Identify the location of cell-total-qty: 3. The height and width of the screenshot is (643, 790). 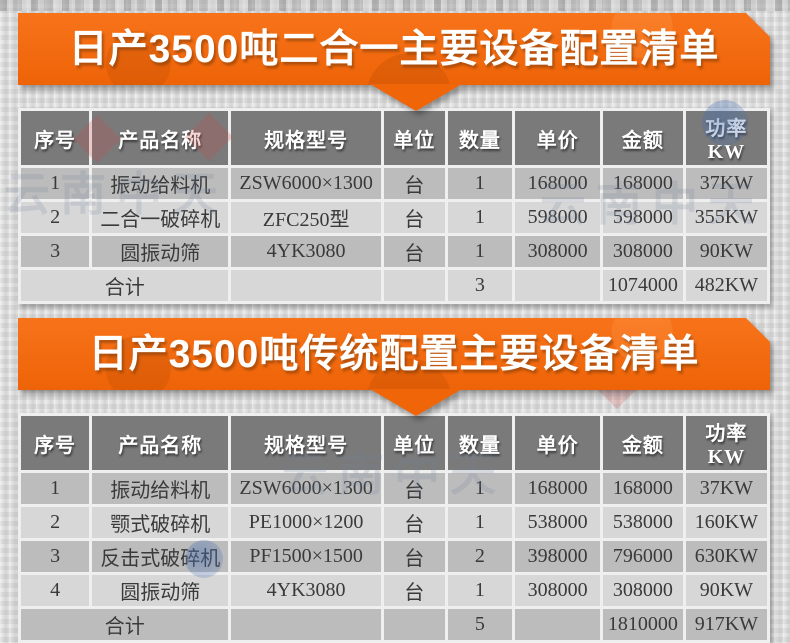
(480, 285).